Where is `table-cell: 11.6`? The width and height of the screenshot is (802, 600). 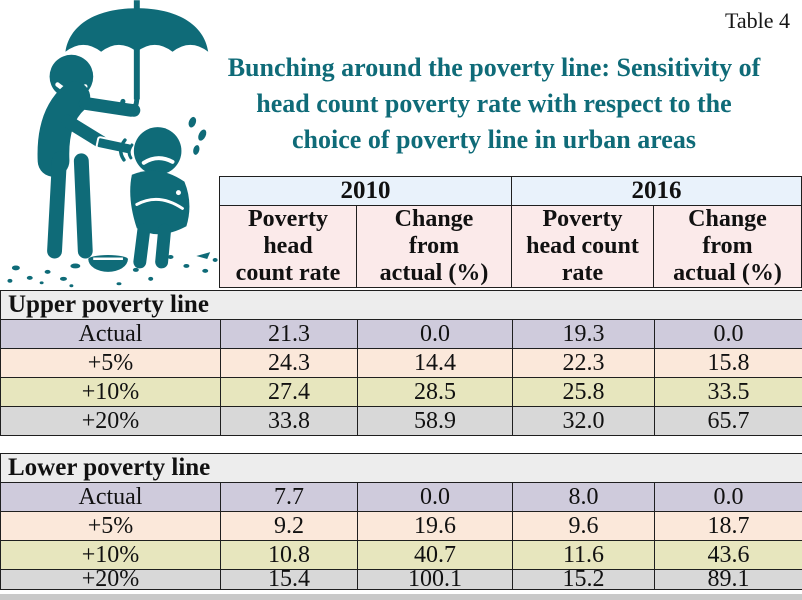
table-cell: 11.6 is located at coordinates (583, 555).